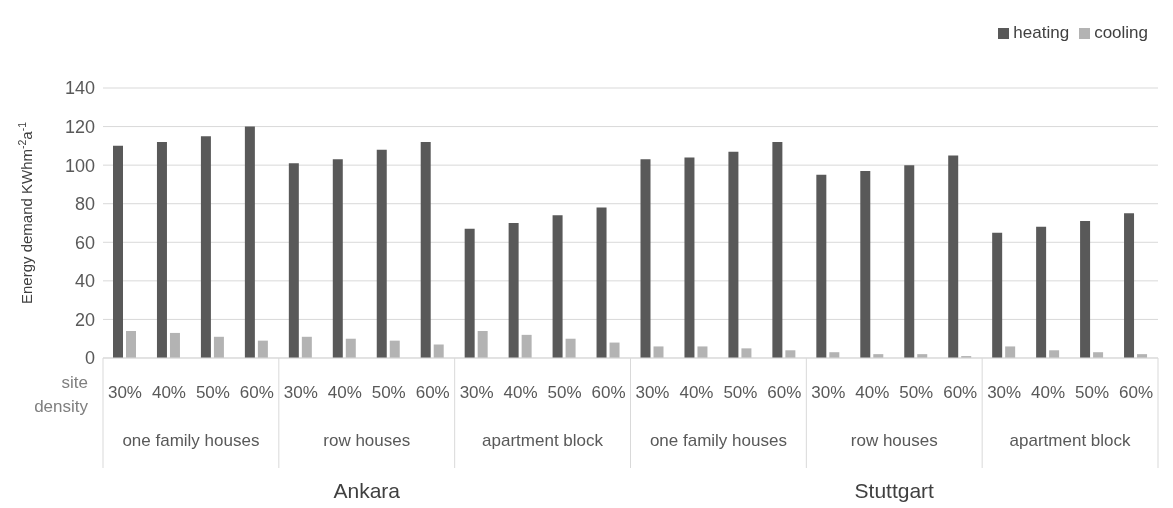 The width and height of the screenshot is (1173, 508). What do you see at coordinates (84, 281) in the screenshot?
I see `y-tick-label: 40` at bounding box center [84, 281].